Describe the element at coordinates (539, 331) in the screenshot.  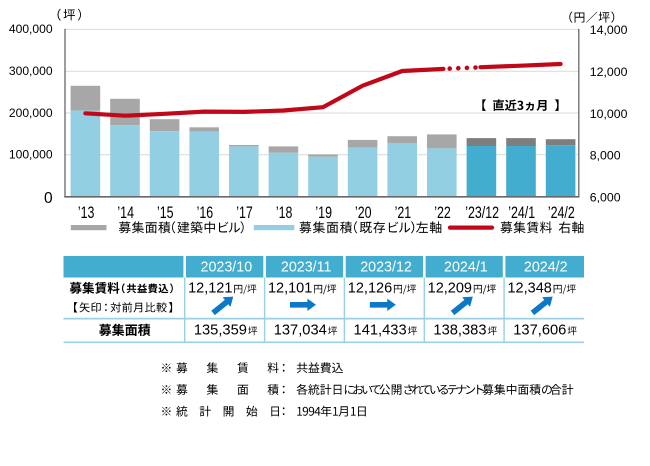
I see `svg-text: 137,606` at that location.